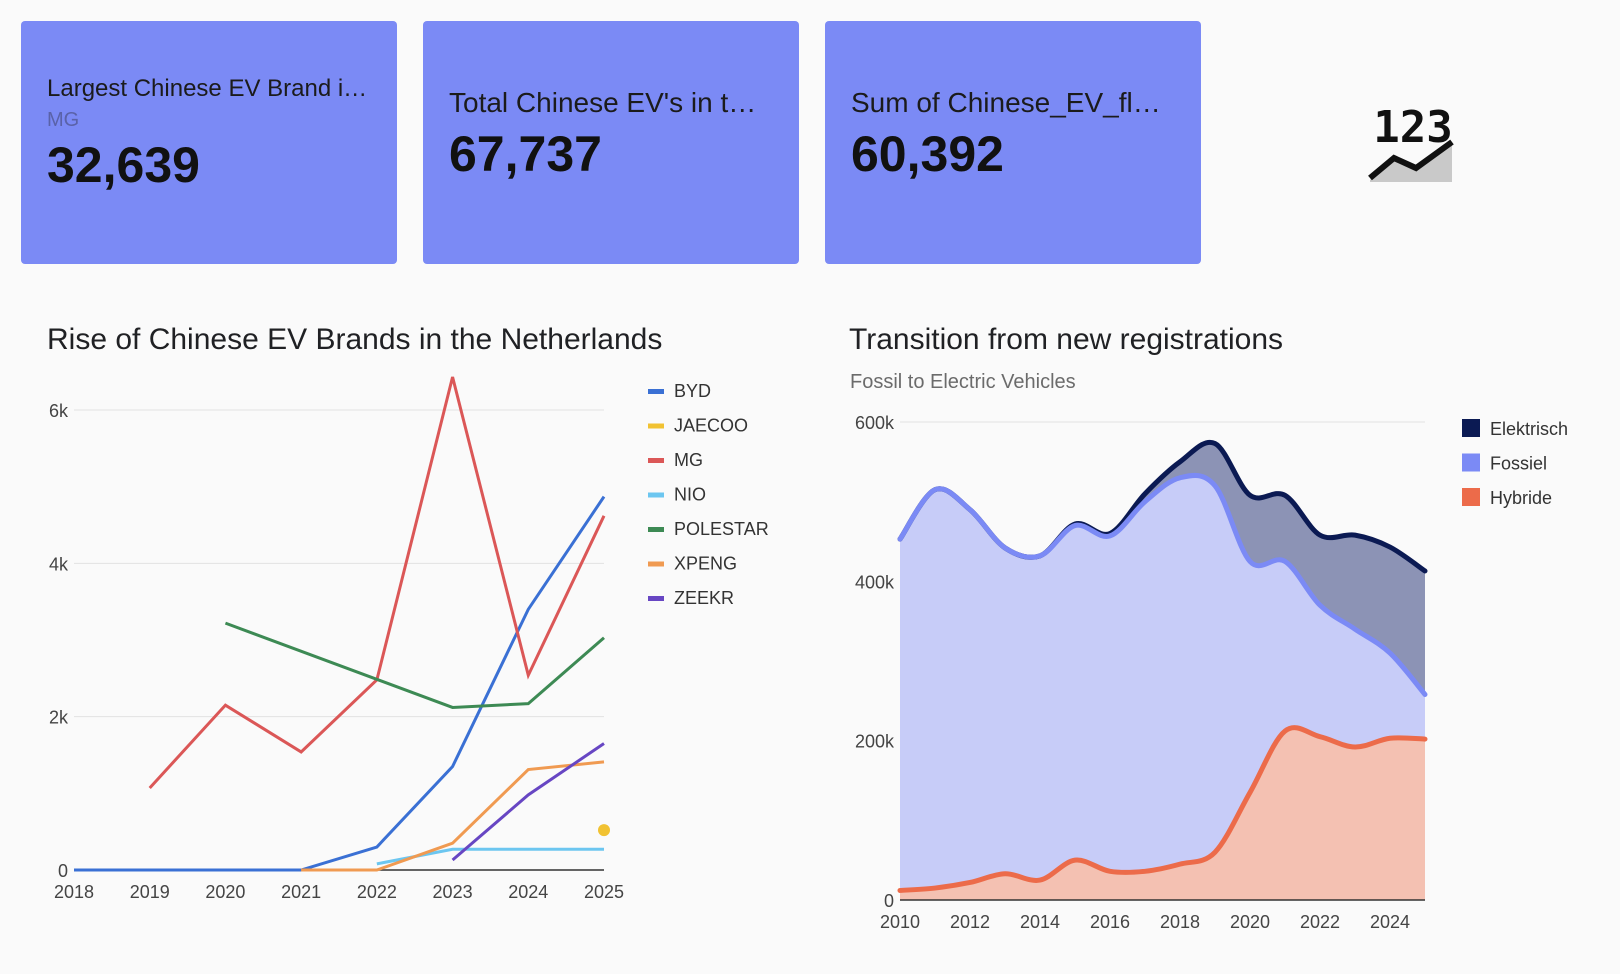 This screenshot has width=1620, height=974. Describe the element at coordinates (1320, 922) in the screenshot. I see `chart2-x-tick-label: 2022` at that location.